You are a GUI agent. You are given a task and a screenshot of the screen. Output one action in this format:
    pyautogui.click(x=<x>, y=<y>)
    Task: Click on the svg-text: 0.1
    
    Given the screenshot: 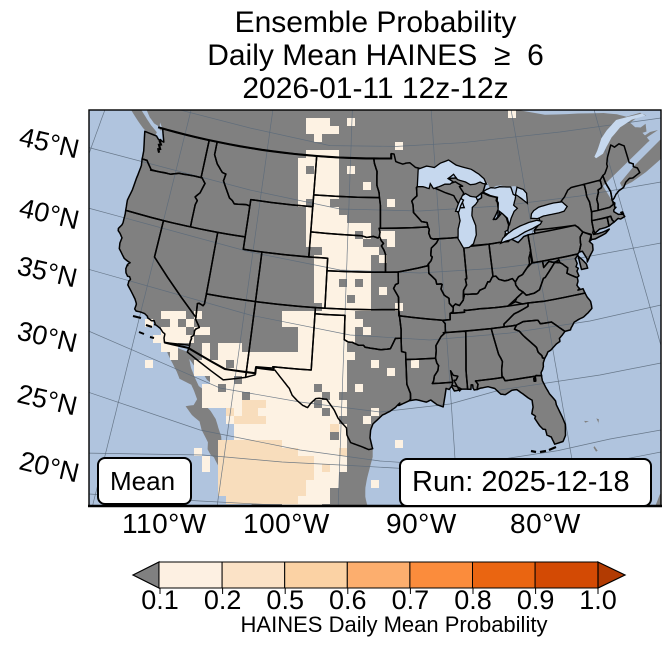 What is the action you would take?
    pyautogui.click(x=160, y=600)
    